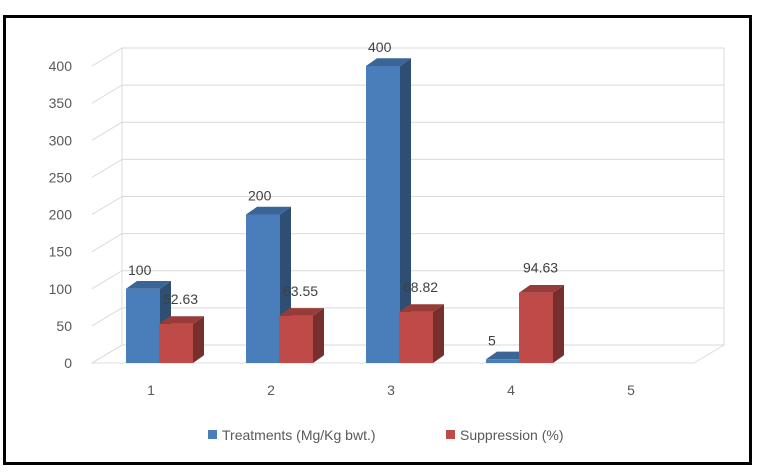 The image size is (761, 473). Describe the element at coordinates (492, 340) in the screenshot. I see `data-label: 5` at that location.